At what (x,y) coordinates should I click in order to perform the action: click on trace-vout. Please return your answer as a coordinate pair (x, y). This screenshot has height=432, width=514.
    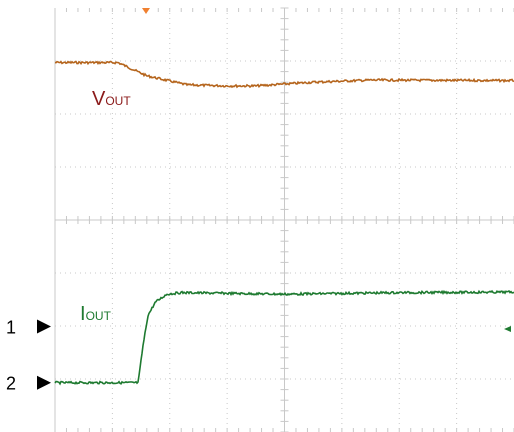
    Looking at the image, I should click on (284, 74).